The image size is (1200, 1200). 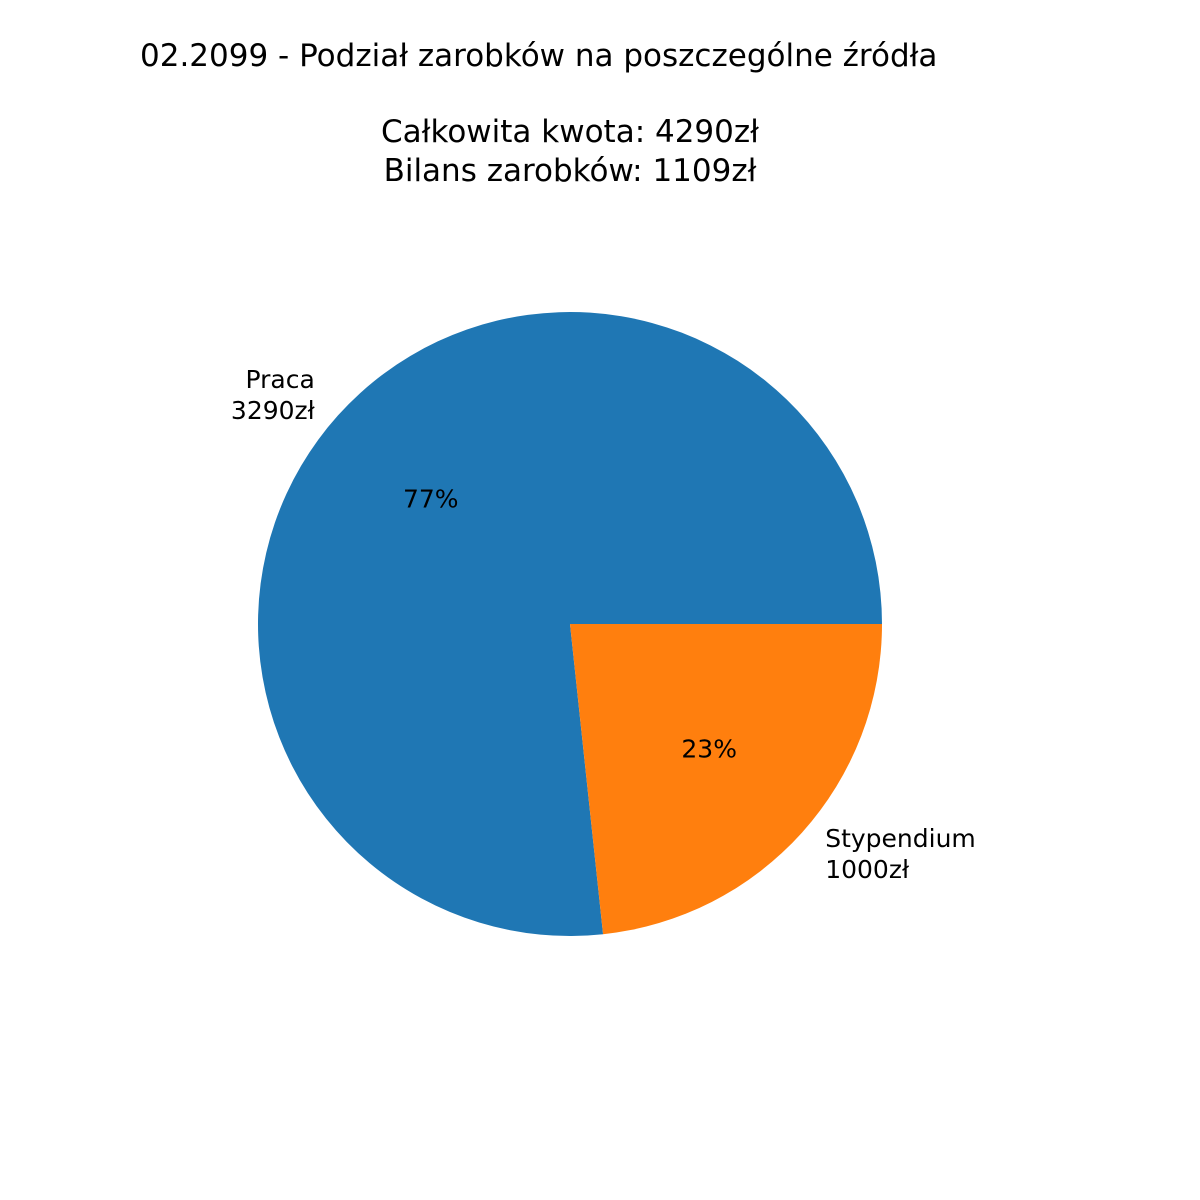 I want to click on chart-earnings-balance: Bilans zarobków: 1109zł, so click(x=570, y=171).